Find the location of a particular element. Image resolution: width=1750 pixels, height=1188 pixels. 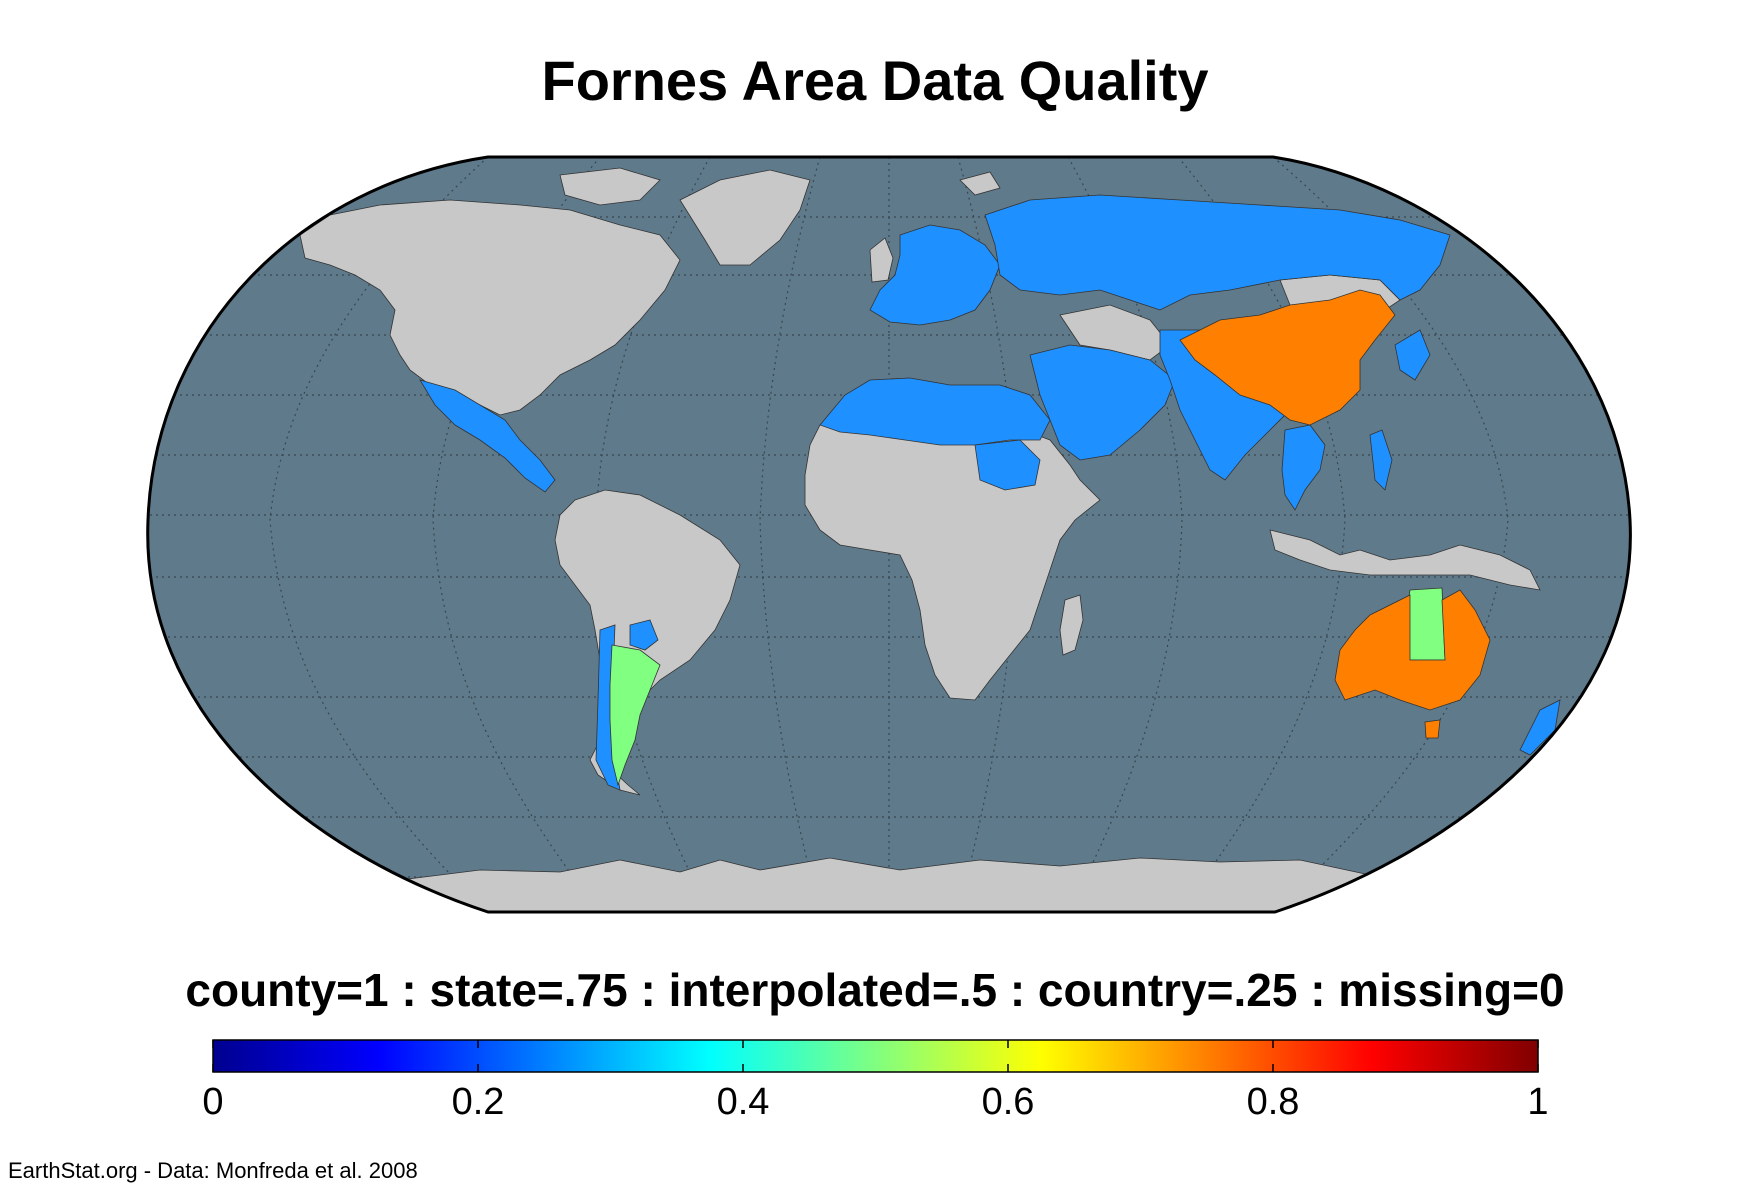

landmass-north-america is located at coordinates (490, 307).